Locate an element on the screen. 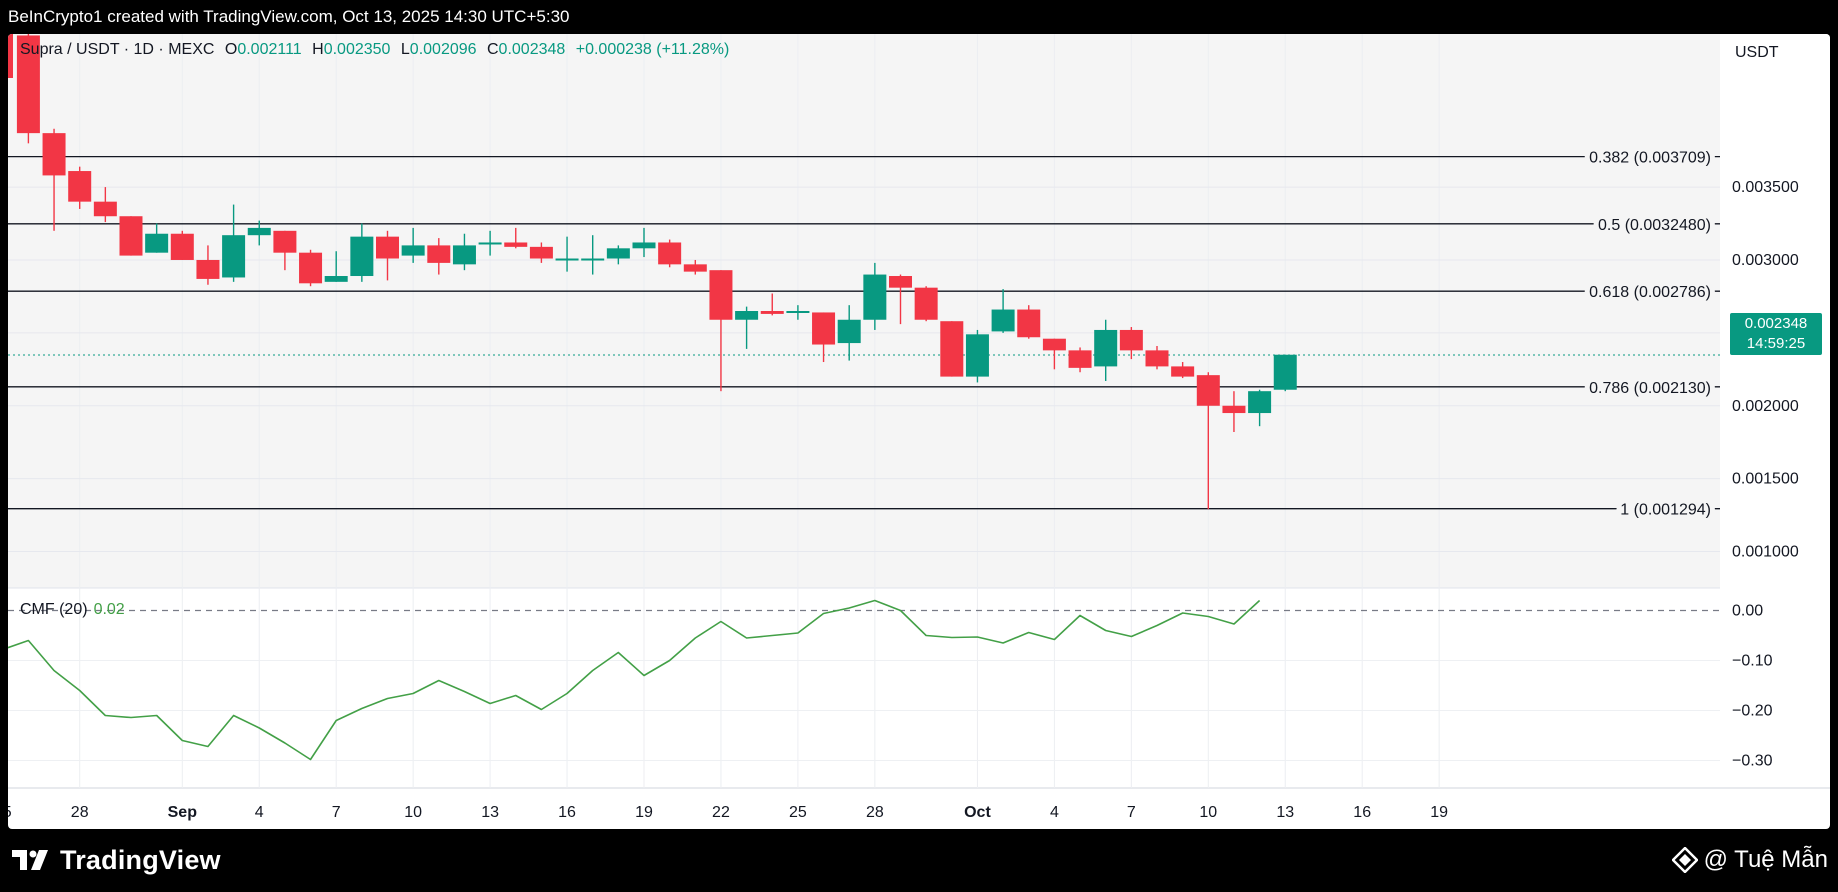 The width and height of the screenshot is (1838, 892). change-value: +0.000238 (+11.28%) is located at coordinates (652, 49).